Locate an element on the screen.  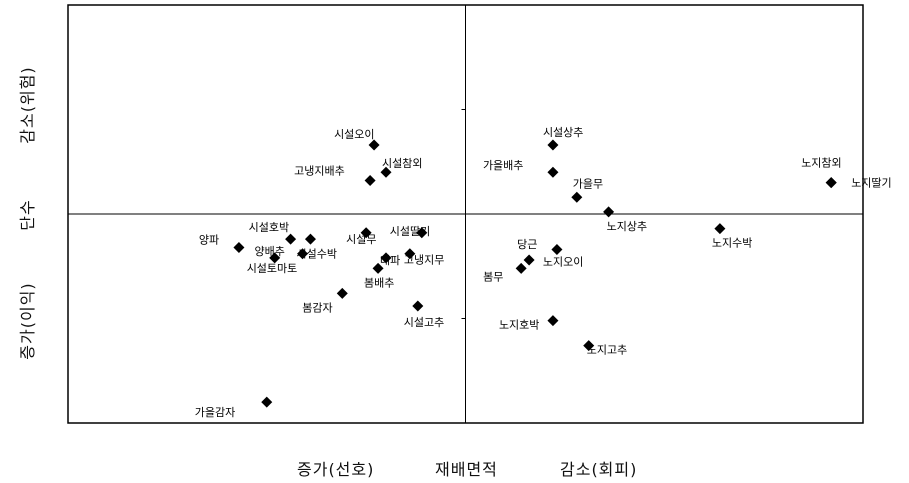
point-label-16: 고냉지무 is located at coordinates (424, 260).